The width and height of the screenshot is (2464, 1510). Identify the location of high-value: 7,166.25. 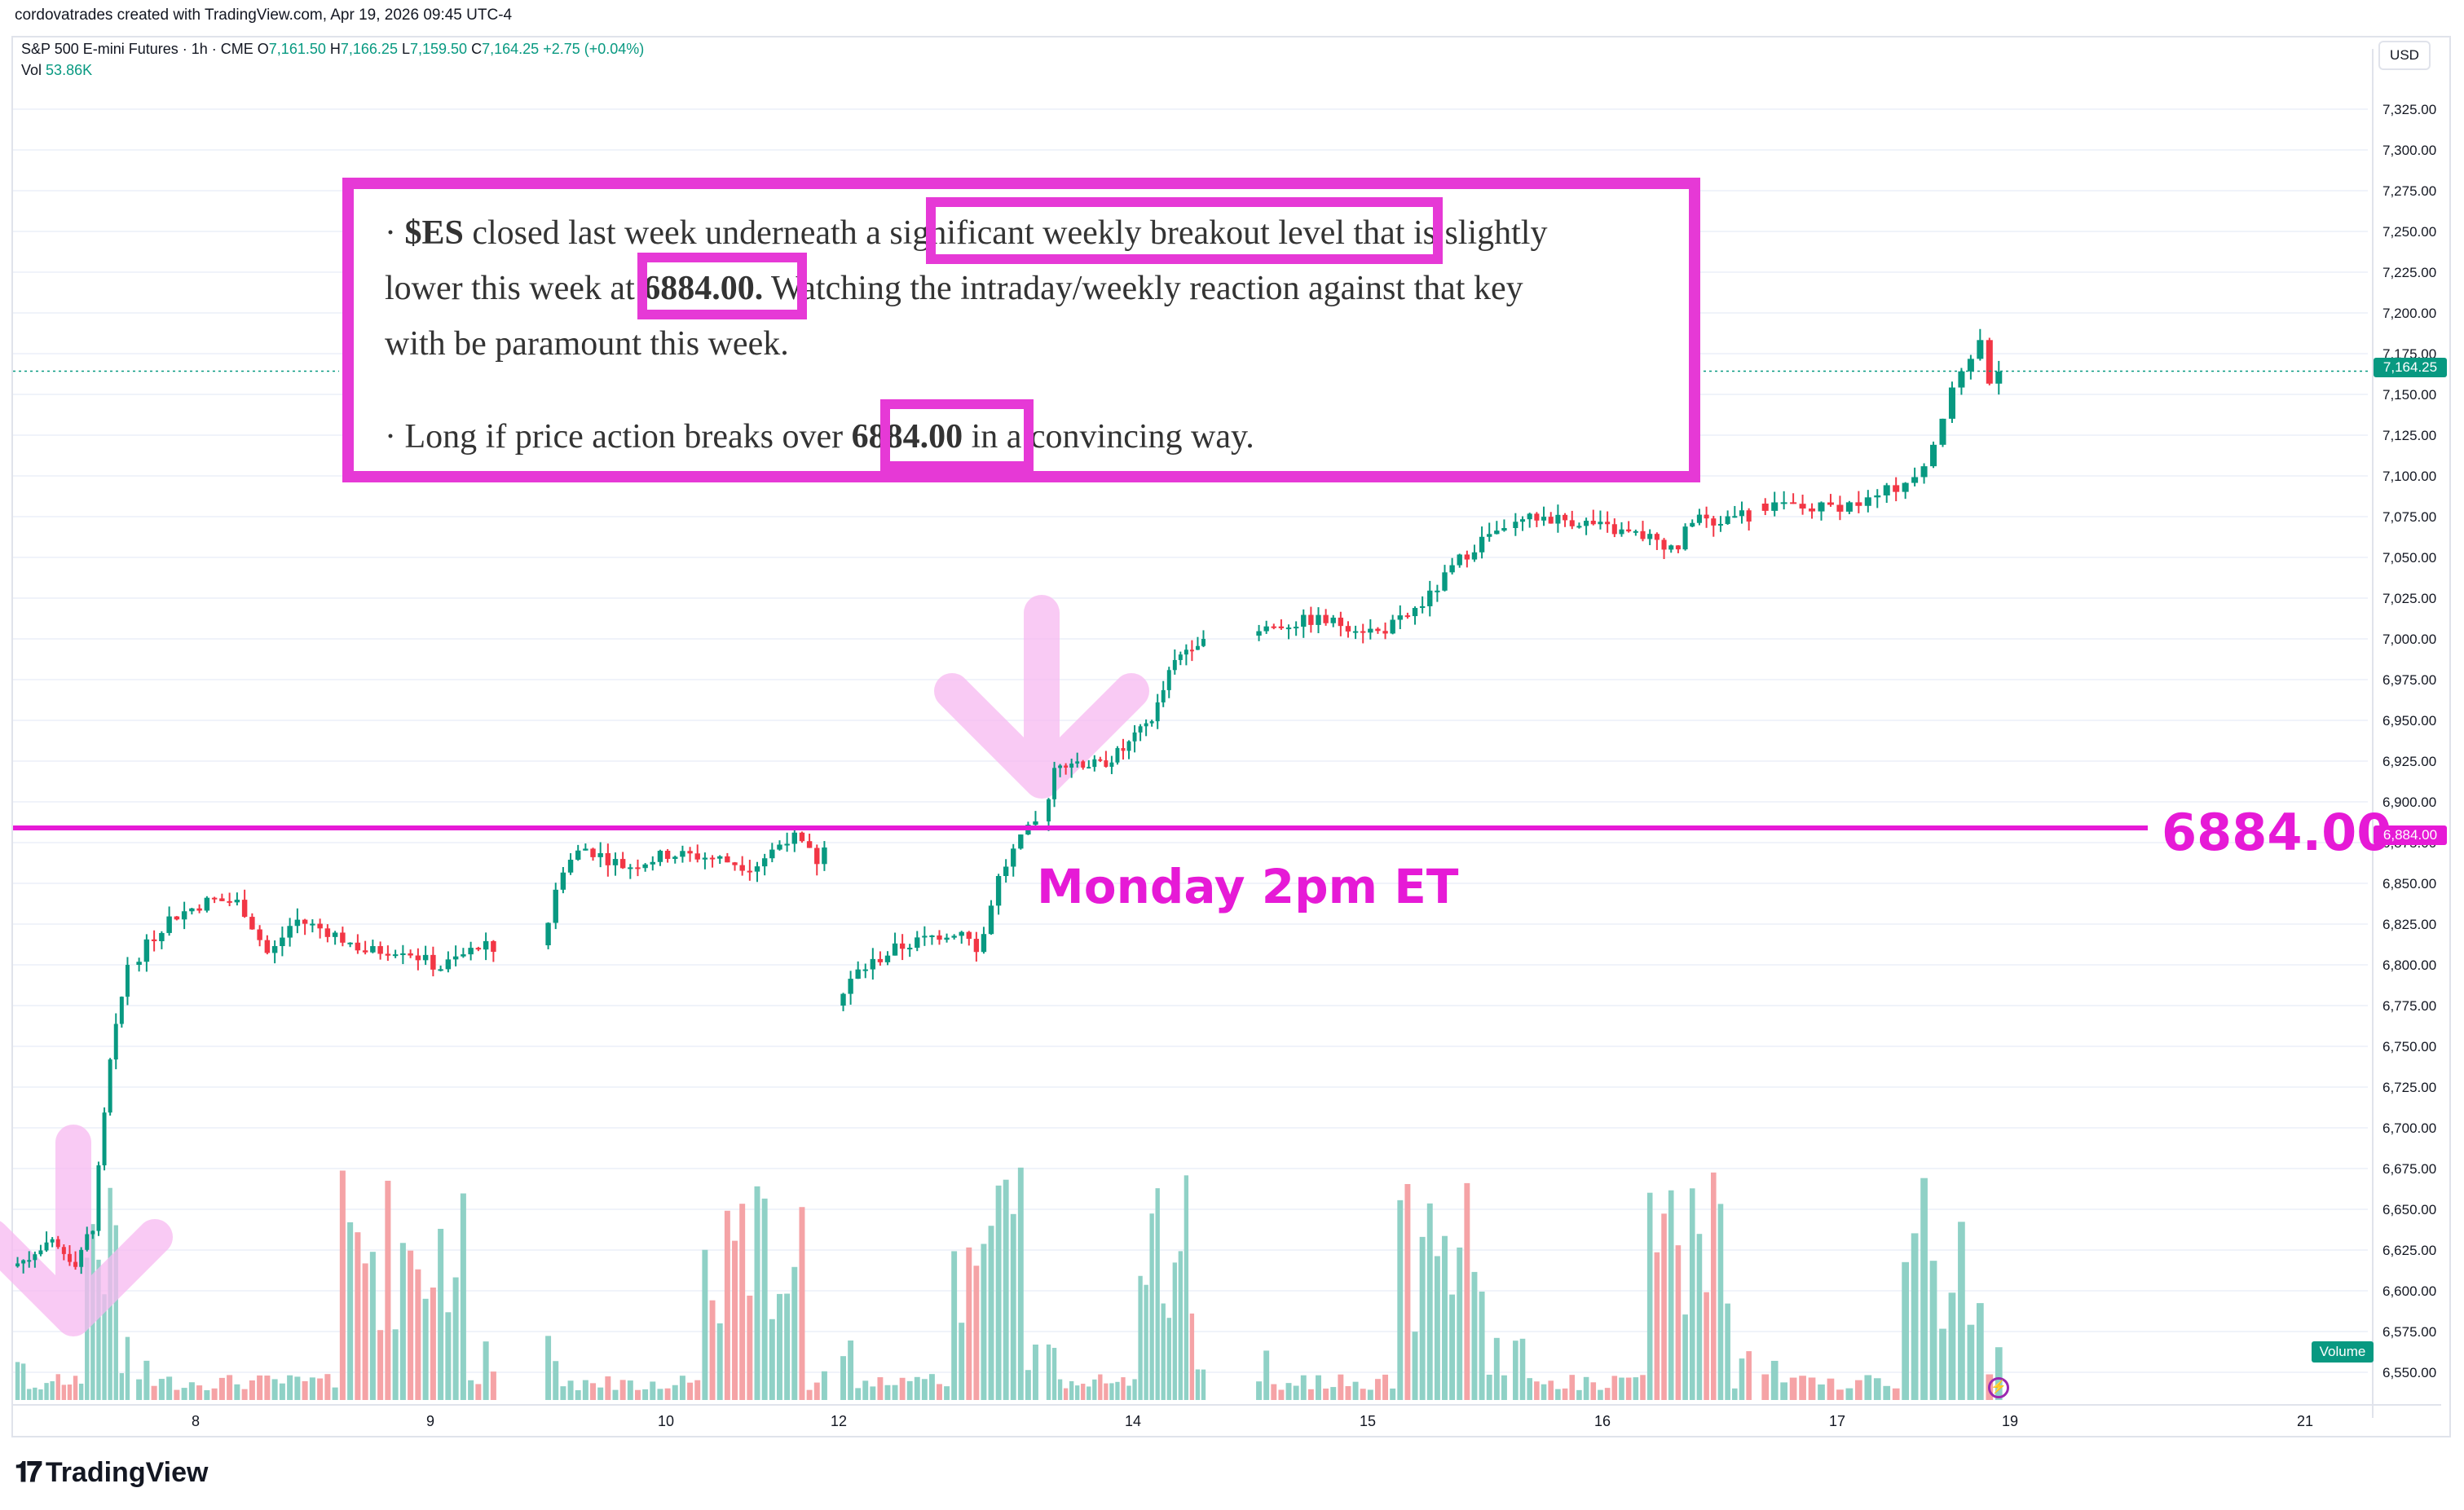
(369, 49).